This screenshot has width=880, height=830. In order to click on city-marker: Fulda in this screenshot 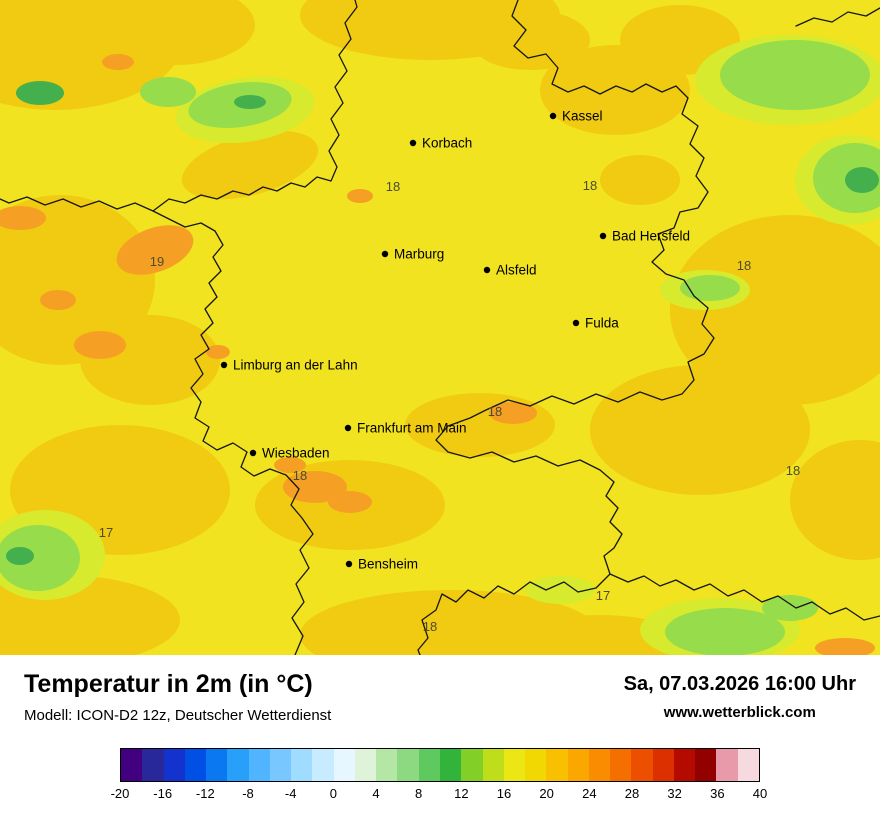, I will do `click(595, 323)`.